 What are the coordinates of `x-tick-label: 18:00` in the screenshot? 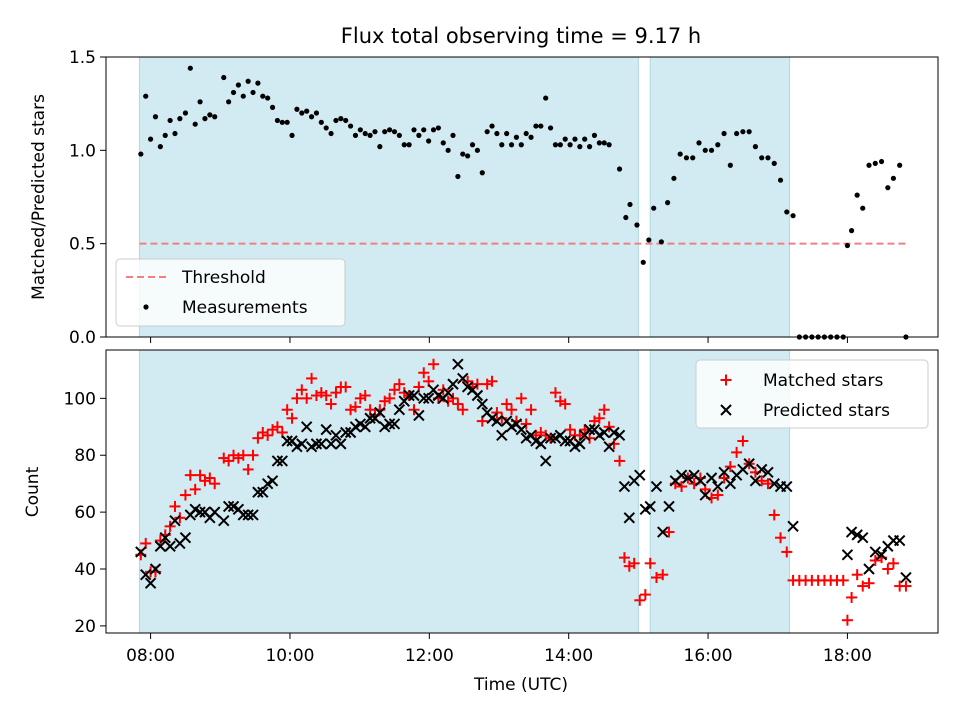 It's located at (847, 656).